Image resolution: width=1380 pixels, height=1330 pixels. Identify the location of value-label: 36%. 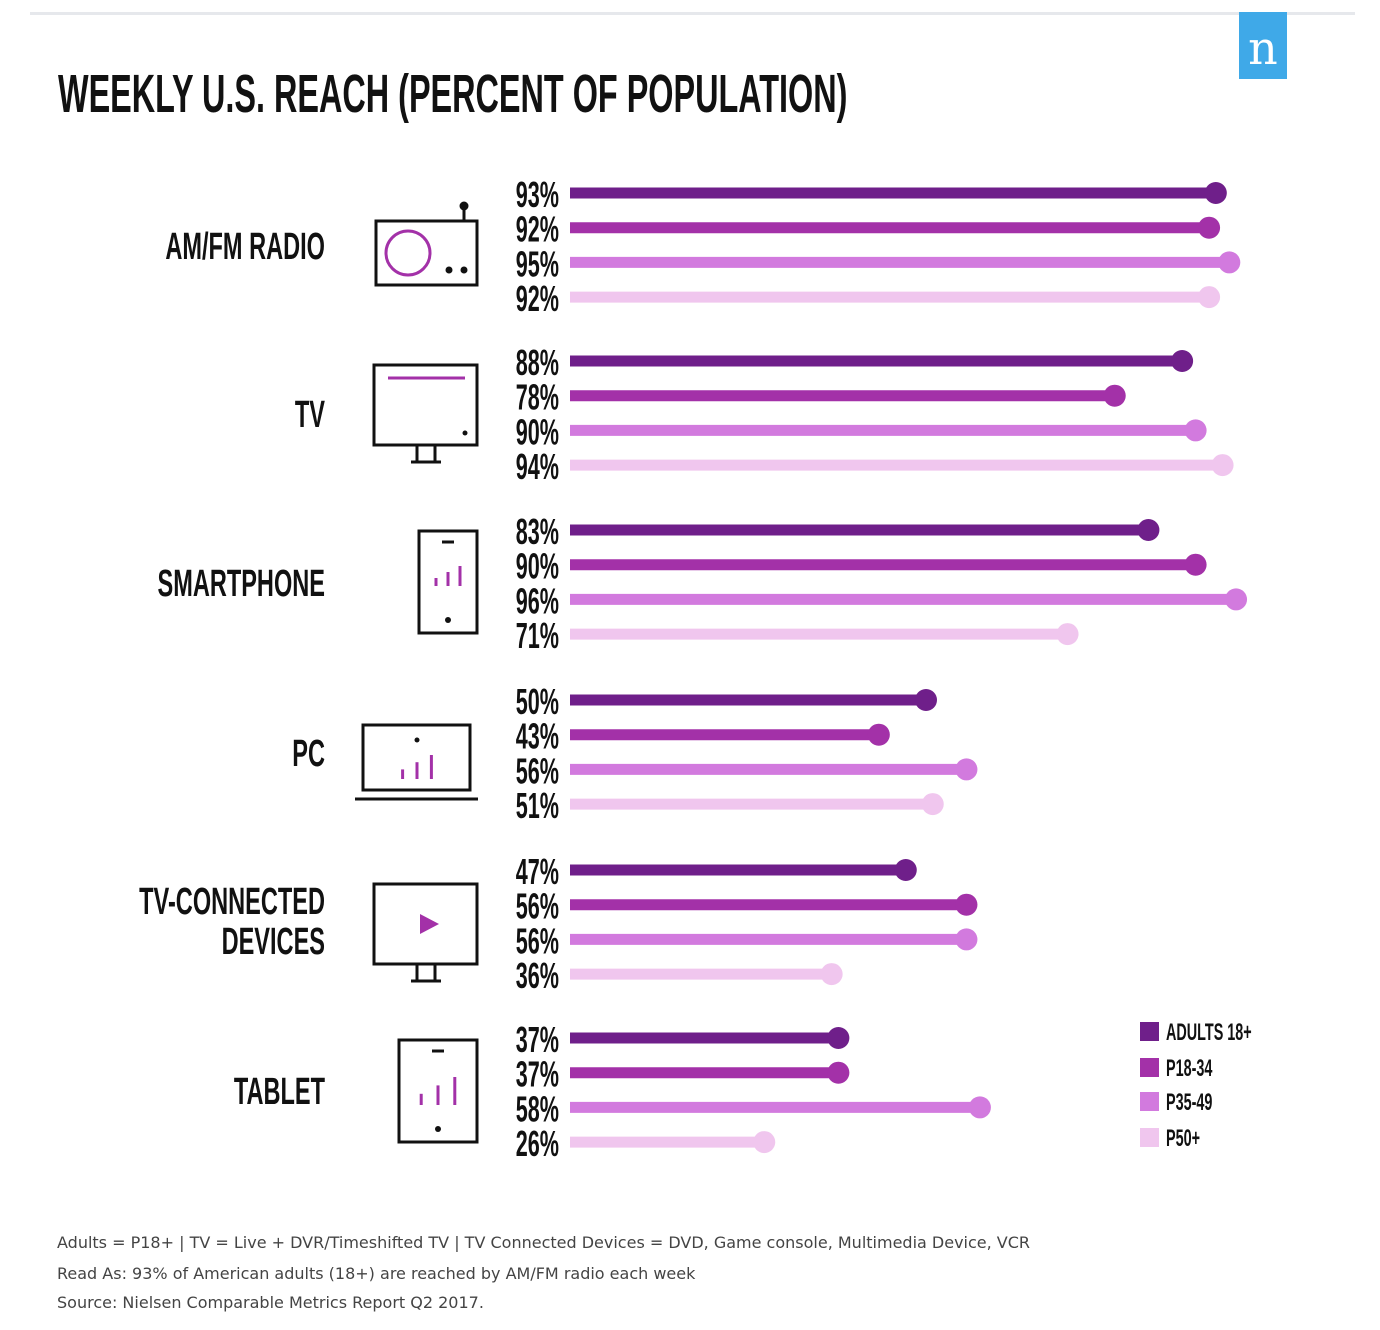
(537, 977).